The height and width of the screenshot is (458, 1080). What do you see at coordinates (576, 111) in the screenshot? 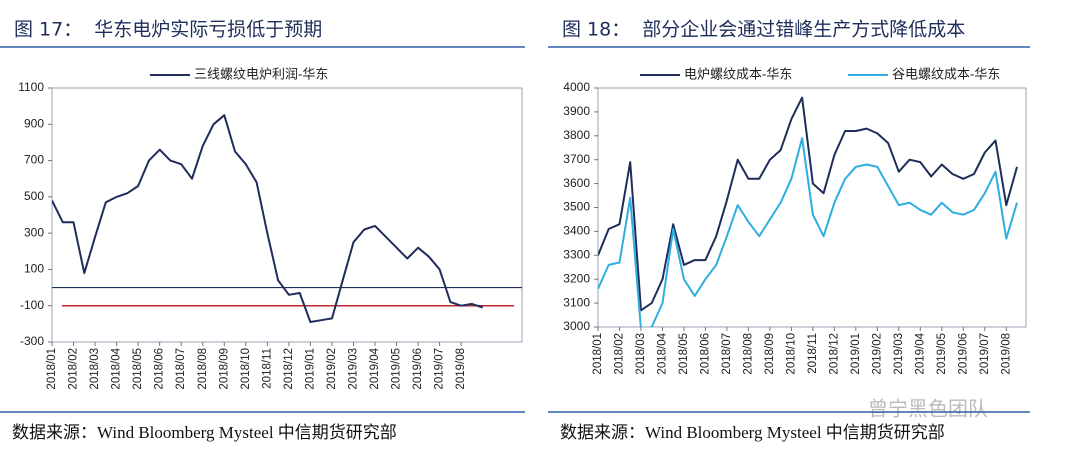
I see `y-tick-label: 3900` at bounding box center [576, 111].